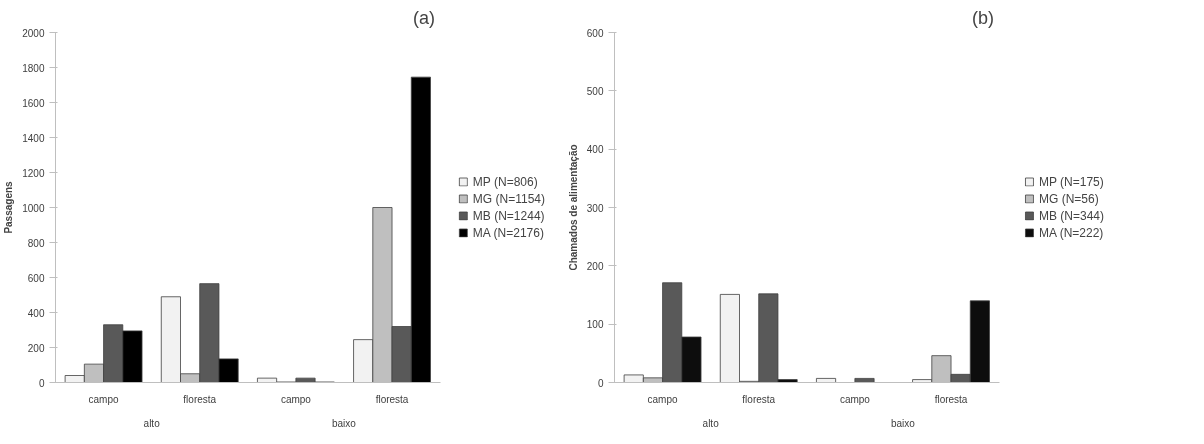 This screenshot has height=444, width=1204. Describe the element at coordinates (9, 207) in the screenshot. I see `y-axis-title: Passagens` at that location.